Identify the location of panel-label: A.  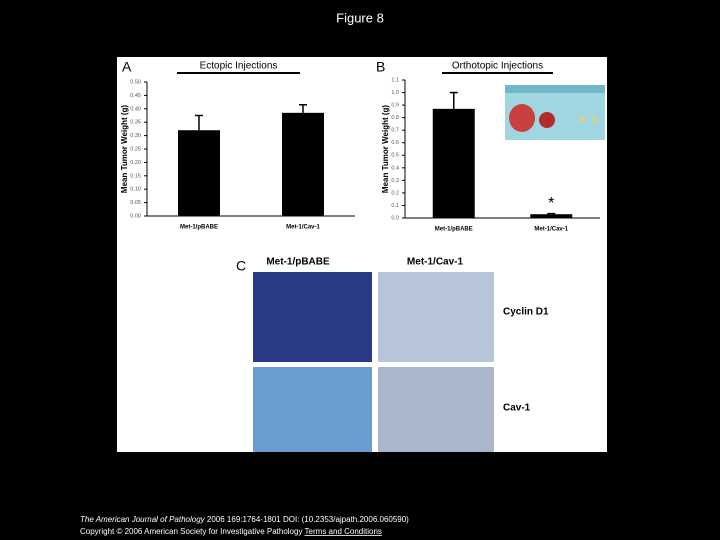
(127, 67).